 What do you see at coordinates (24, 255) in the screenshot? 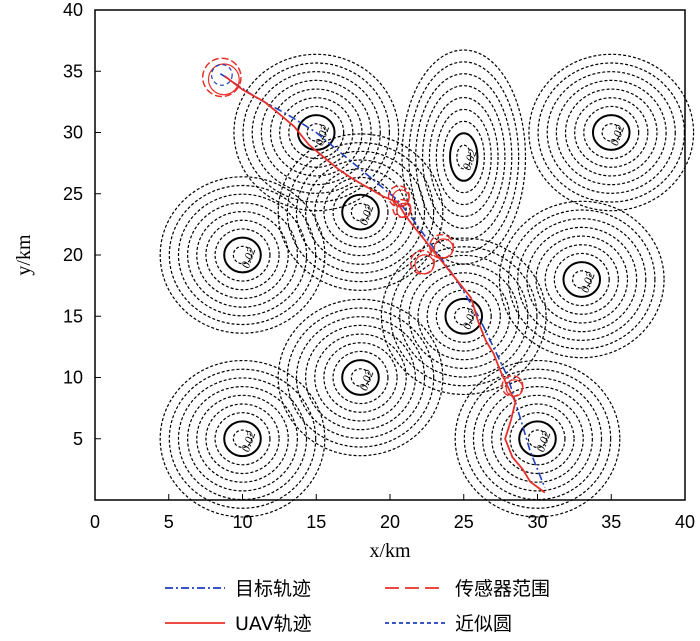
I see `y-axis-label: y/km` at bounding box center [24, 255].